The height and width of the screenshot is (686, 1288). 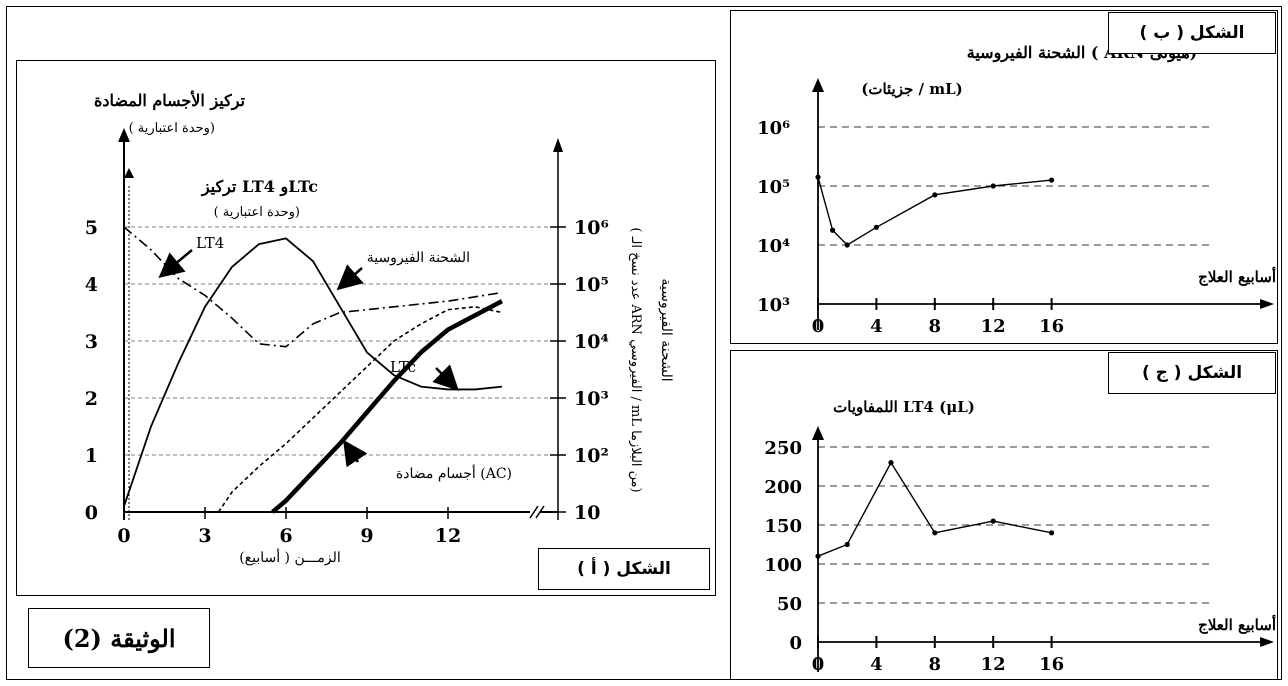 I want to click on chart-a-x-tick-label: 3, so click(x=204, y=536).